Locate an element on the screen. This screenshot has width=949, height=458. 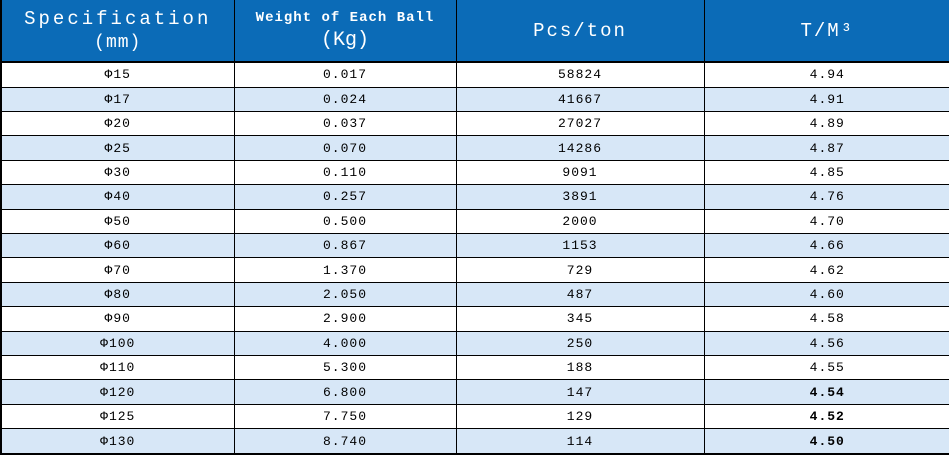
tm3-cell: 4.60 is located at coordinates (826, 294).